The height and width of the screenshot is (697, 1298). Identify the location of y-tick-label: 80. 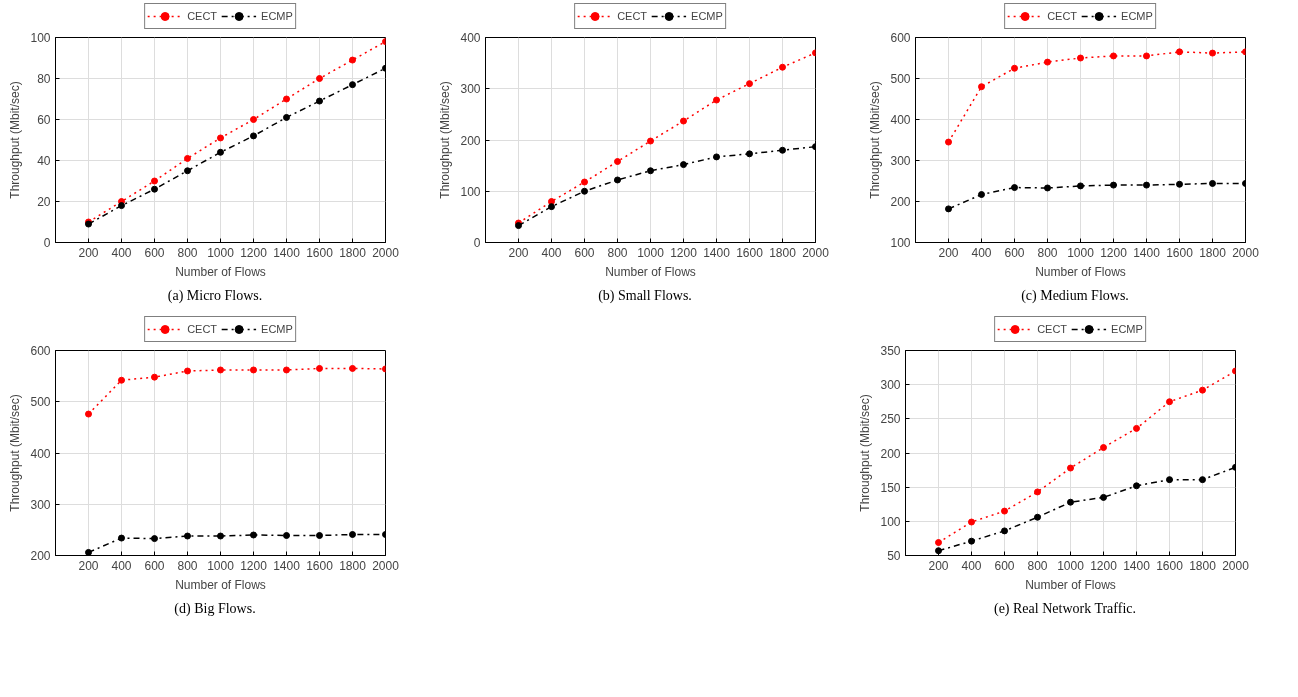
(44, 79).